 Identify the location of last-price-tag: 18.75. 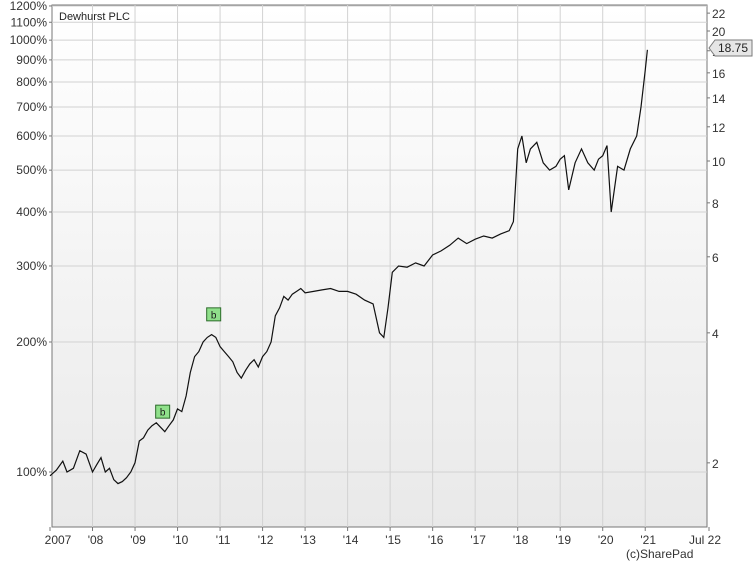
(730, 48).